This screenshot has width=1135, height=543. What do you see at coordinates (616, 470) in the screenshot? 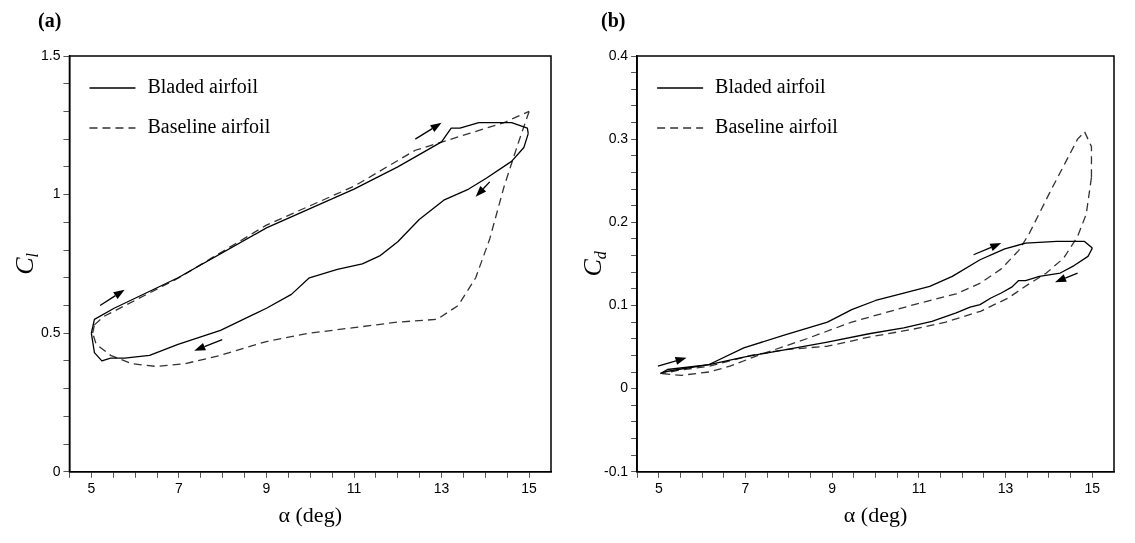
I see `y-tick-label: -0.1` at bounding box center [616, 470].